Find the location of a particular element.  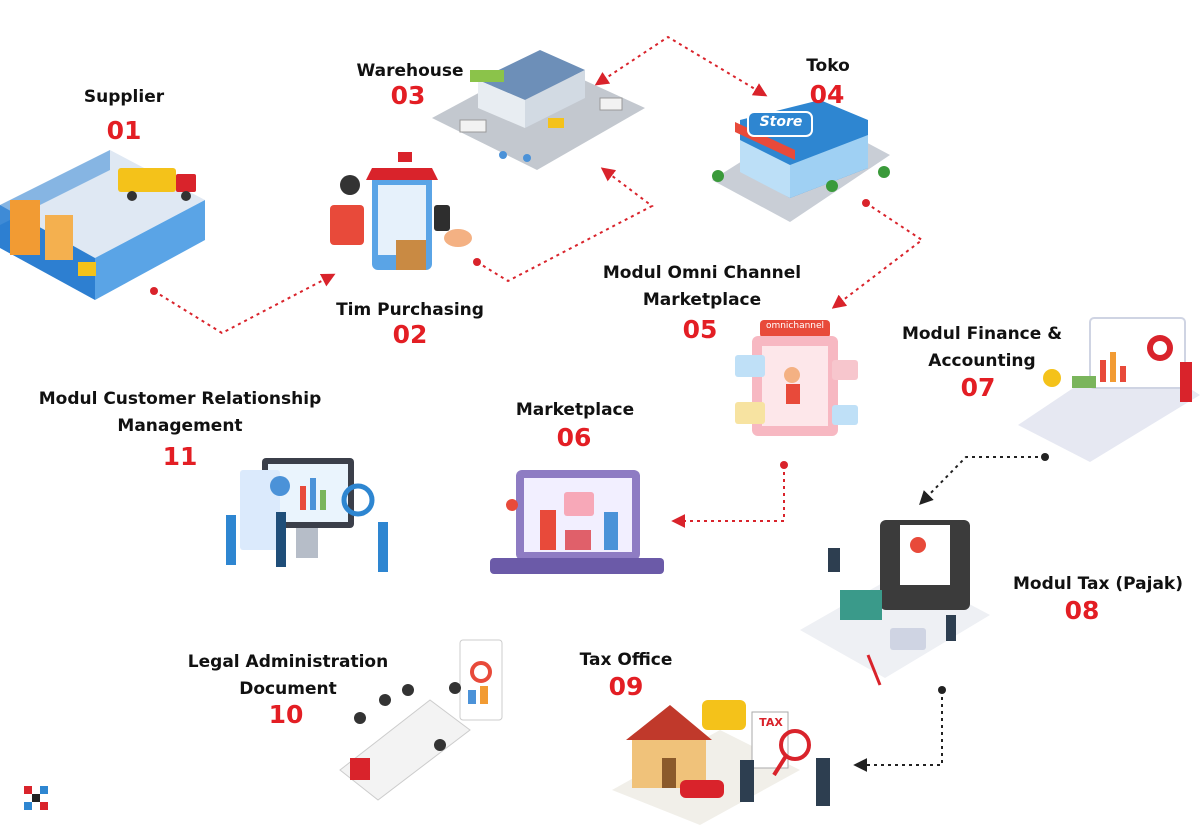

tax-number: 08 is located at coordinates (1082, 610).